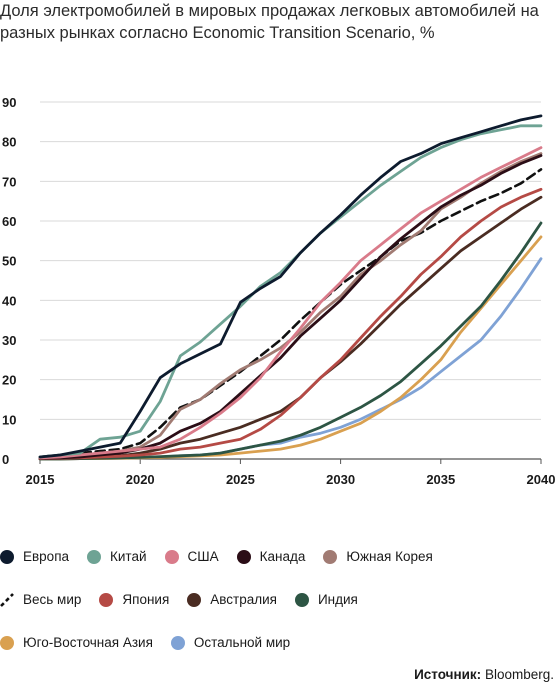 The width and height of the screenshot is (560, 684). What do you see at coordinates (40, 479) in the screenshot?
I see `x-tick-label: 2015` at bounding box center [40, 479].